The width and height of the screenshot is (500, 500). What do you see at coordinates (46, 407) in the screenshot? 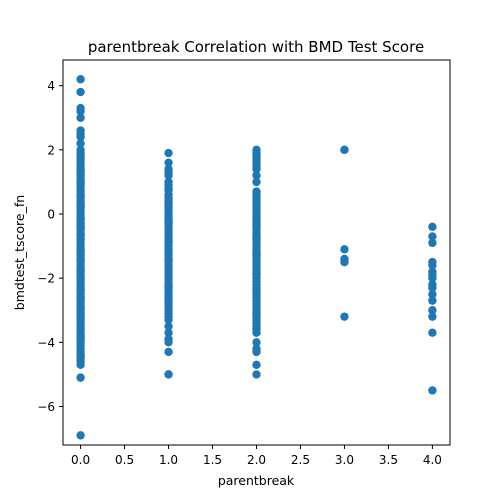
I see `y-tick-label: −6` at bounding box center [46, 407].